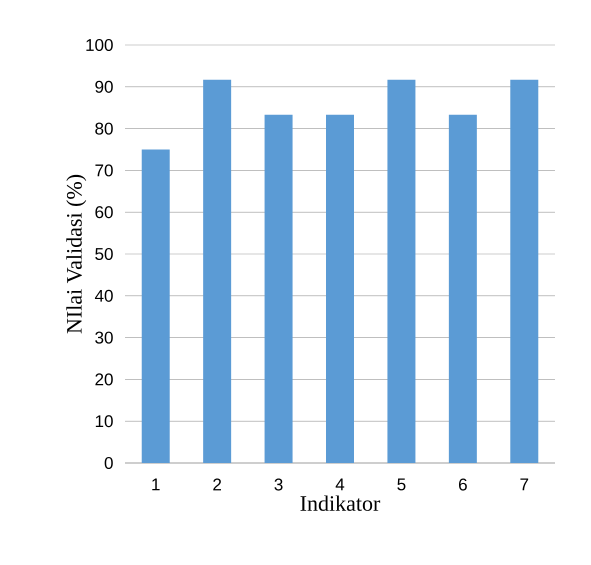  What do you see at coordinates (278, 484) in the screenshot?
I see `x-tick-label: 3` at bounding box center [278, 484].